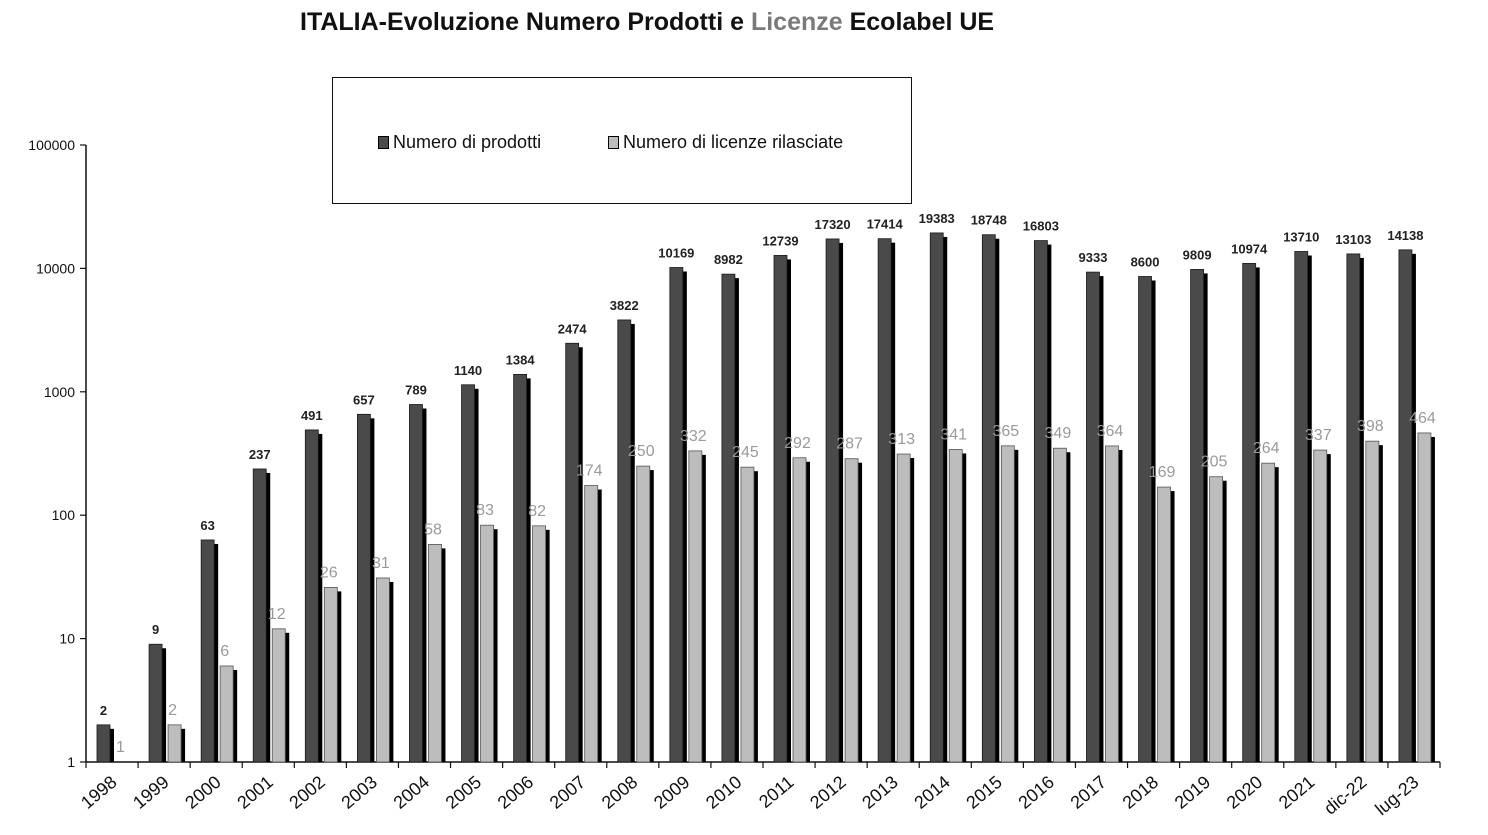 The image size is (1488, 835). Describe the element at coordinates (1041, 226) in the screenshot. I see `data-label-products: 16803` at that location.